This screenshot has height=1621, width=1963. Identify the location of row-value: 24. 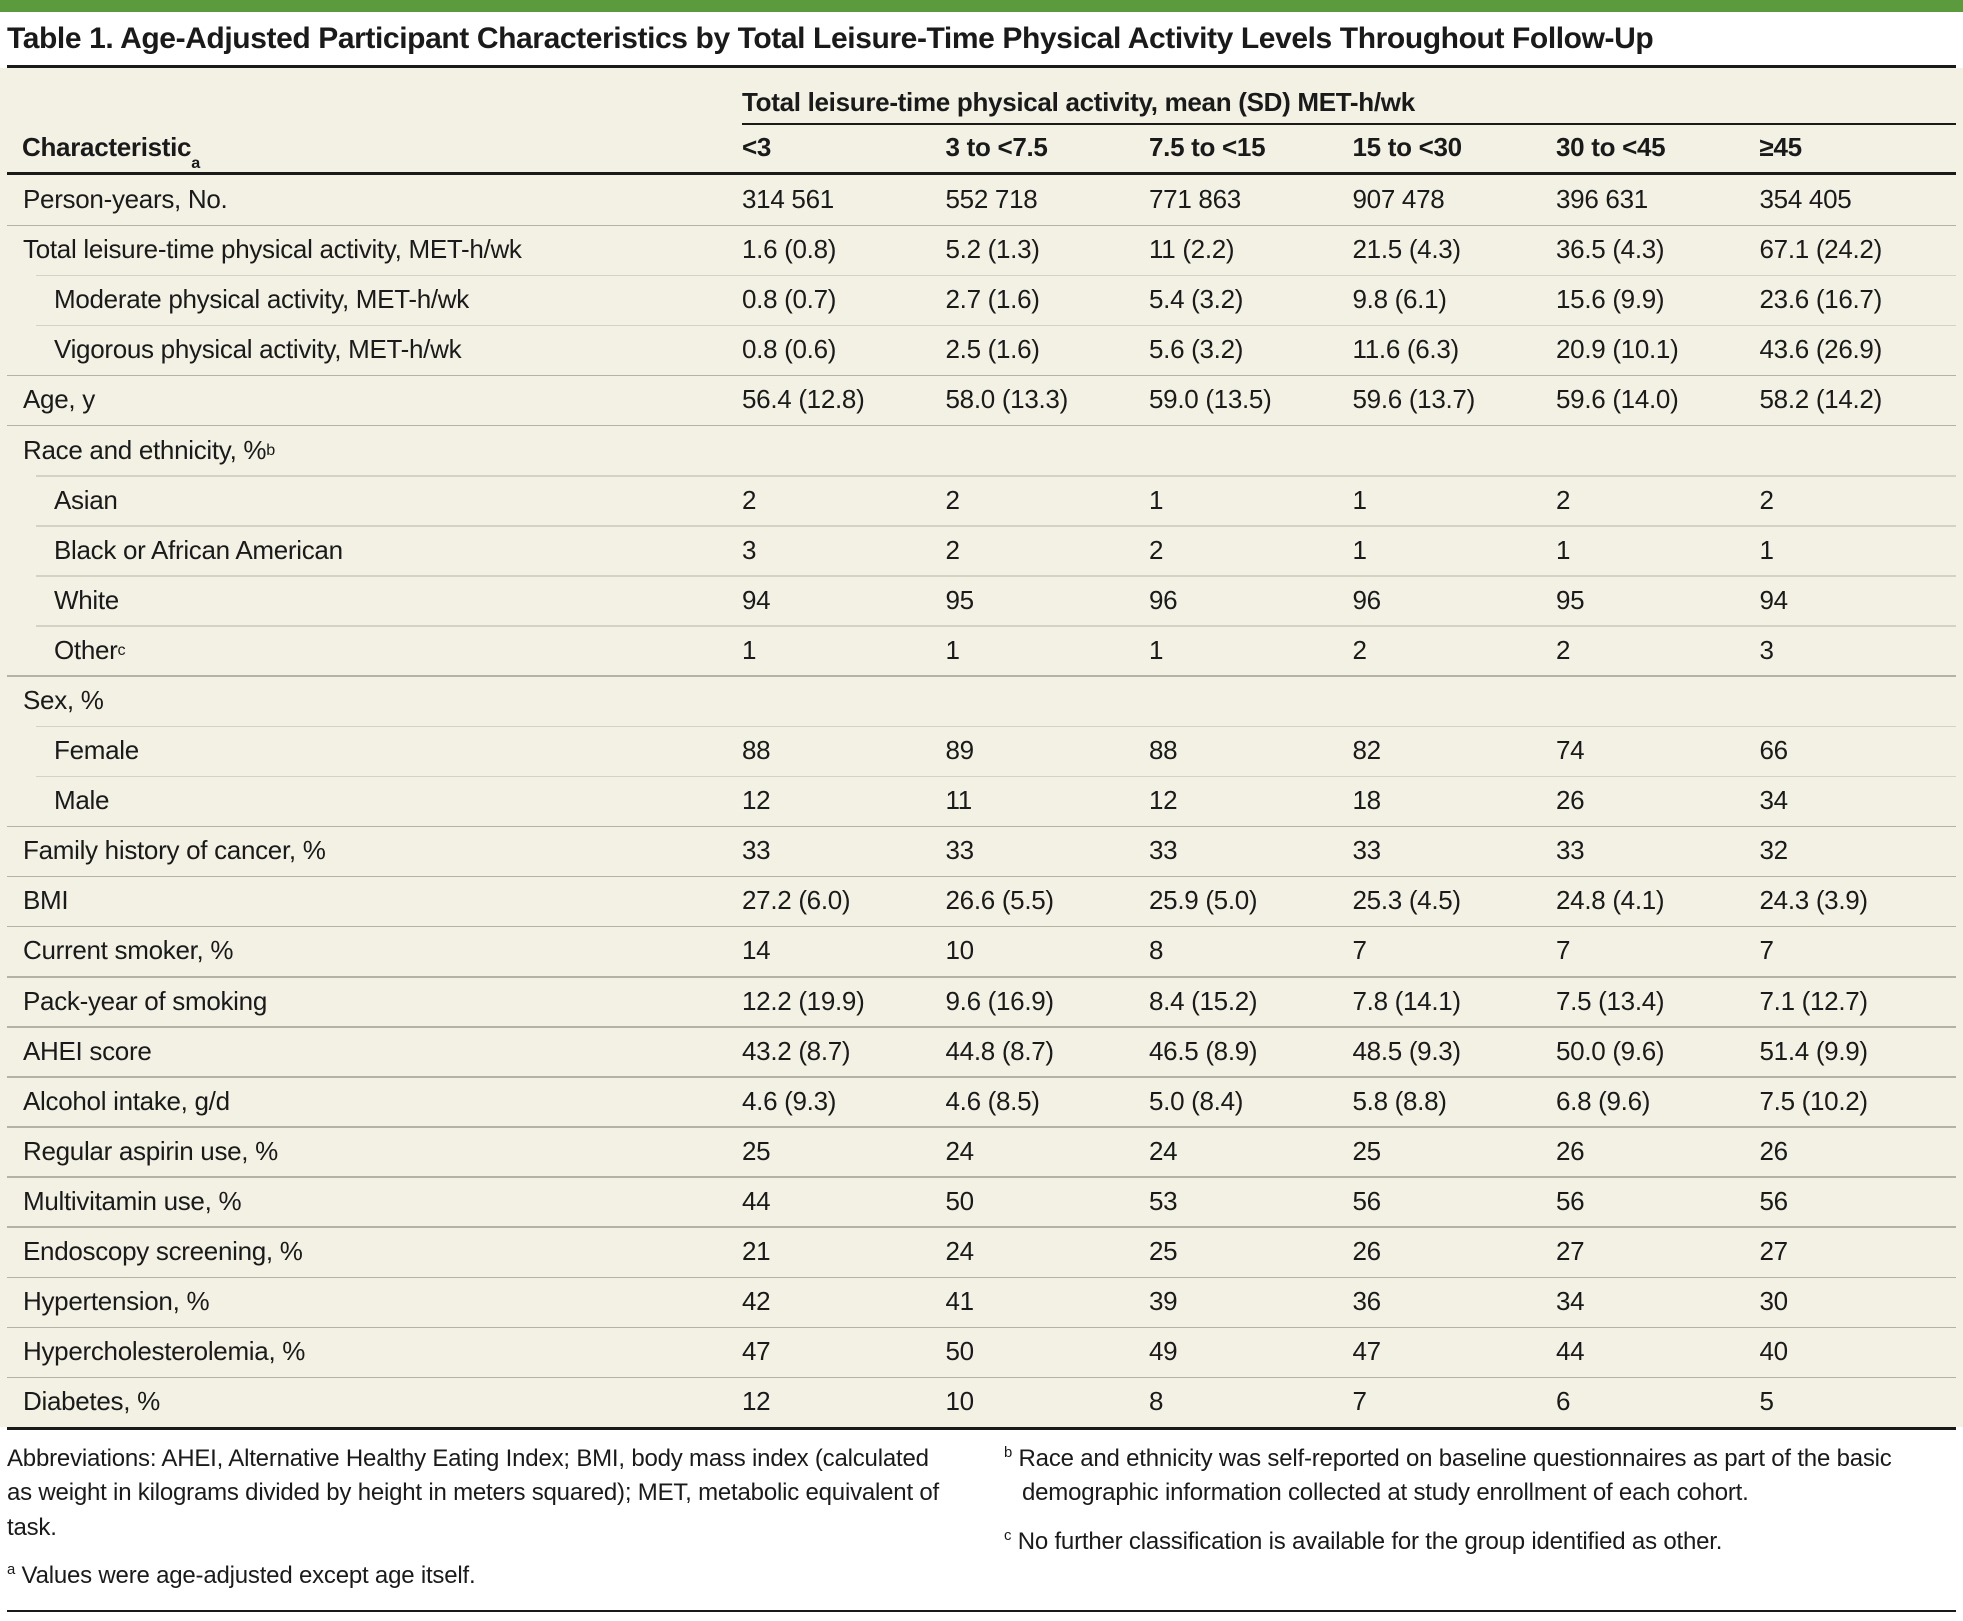
(960, 1251).